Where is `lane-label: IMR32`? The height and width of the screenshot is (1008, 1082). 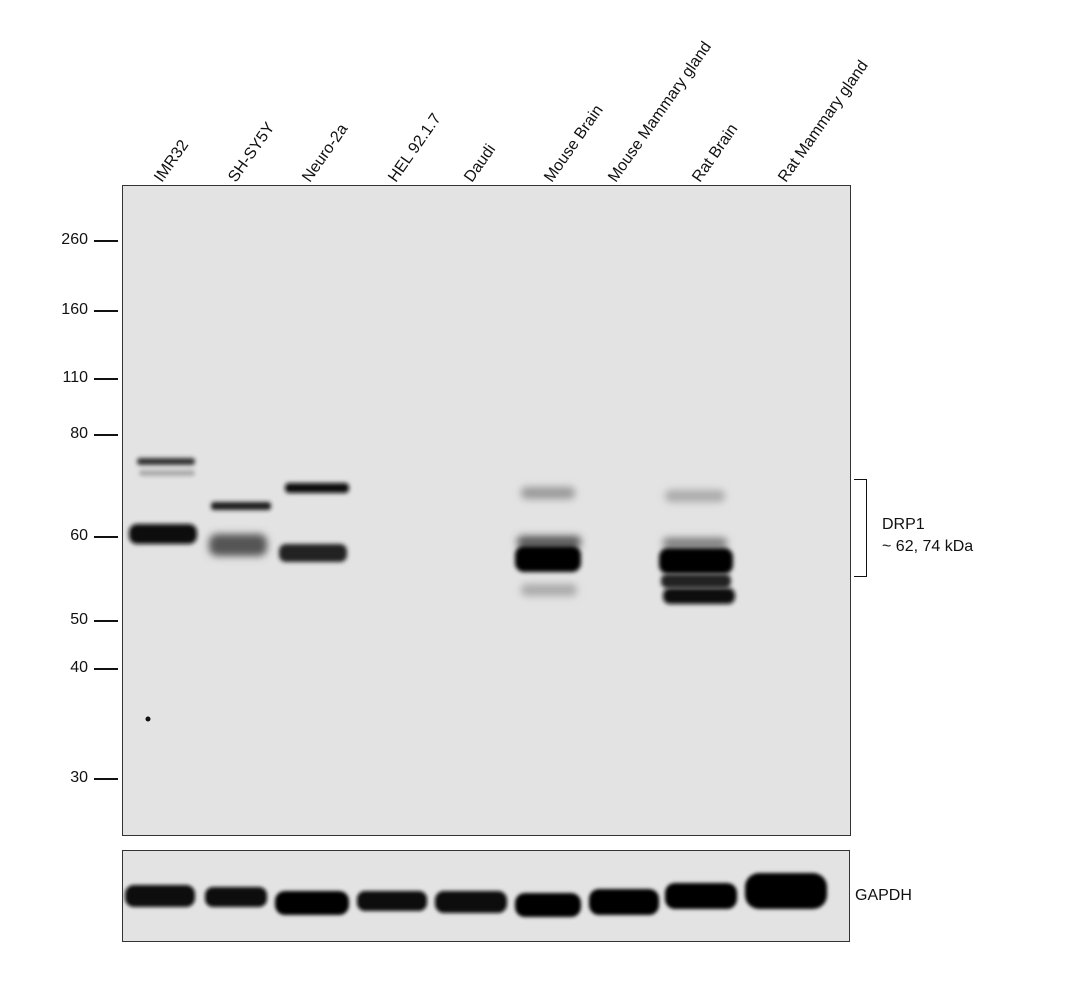 lane-label: IMR32 is located at coordinates (172, 161).